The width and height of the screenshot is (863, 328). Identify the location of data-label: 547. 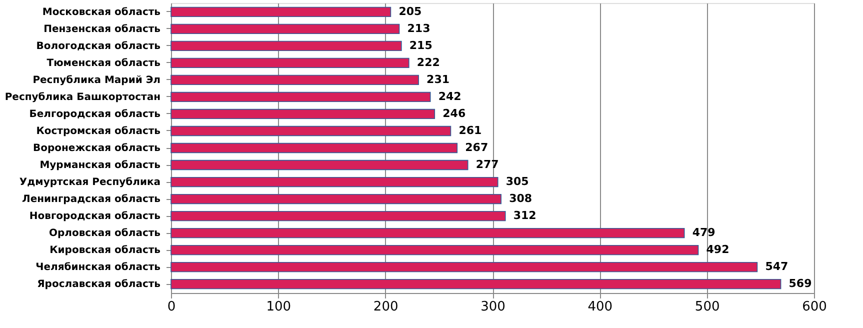
(776, 267).